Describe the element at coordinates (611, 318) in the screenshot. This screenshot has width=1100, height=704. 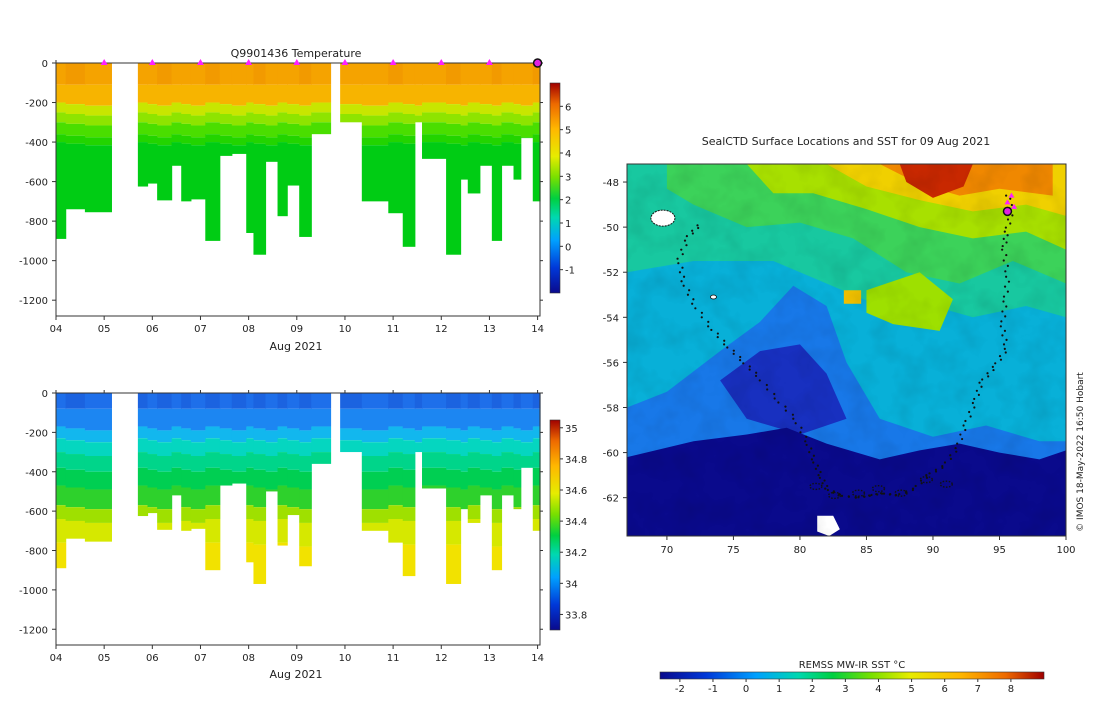
I see `lat-tick-label: -54` at that location.